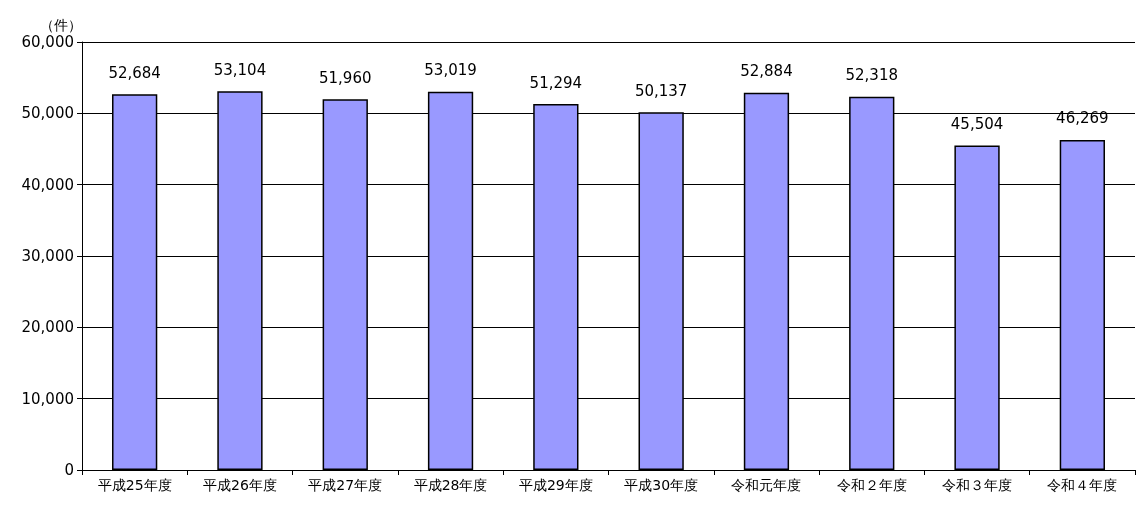 The height and width of the screenshot is (508, 1143). I want to click on data-label: 52,318, so click(871, 75).